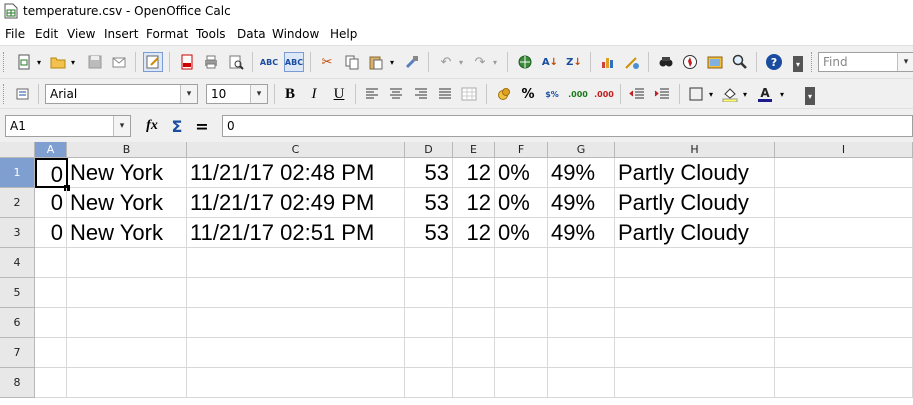  Describe the element at coordinates (421, 94) in the screenshot. I see `align-right-icon` at that location.